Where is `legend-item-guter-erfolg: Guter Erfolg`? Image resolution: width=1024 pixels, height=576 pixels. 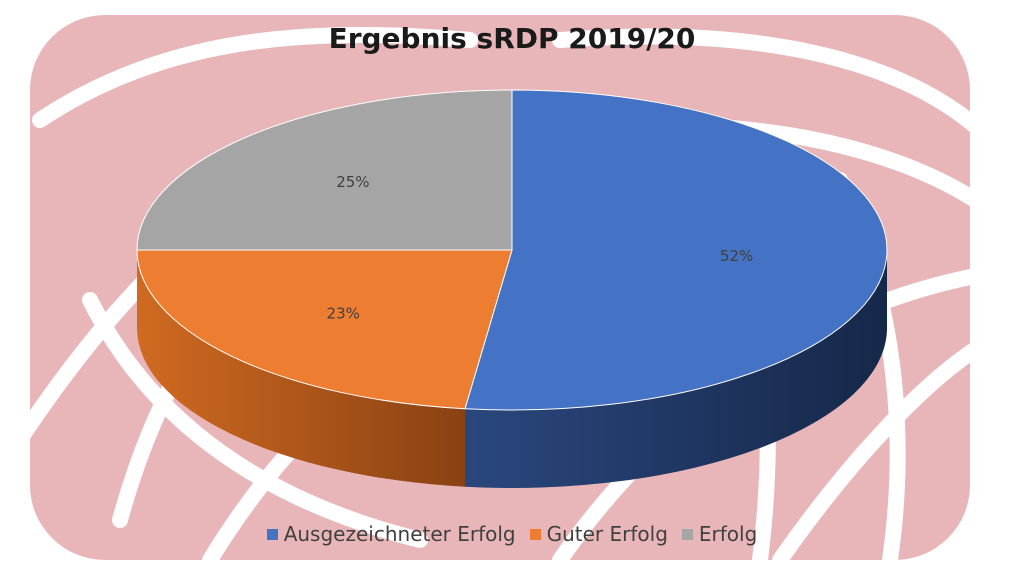
legend-item-guter-erfolg: Guter Erfolg is located at coordinates (598, 534).